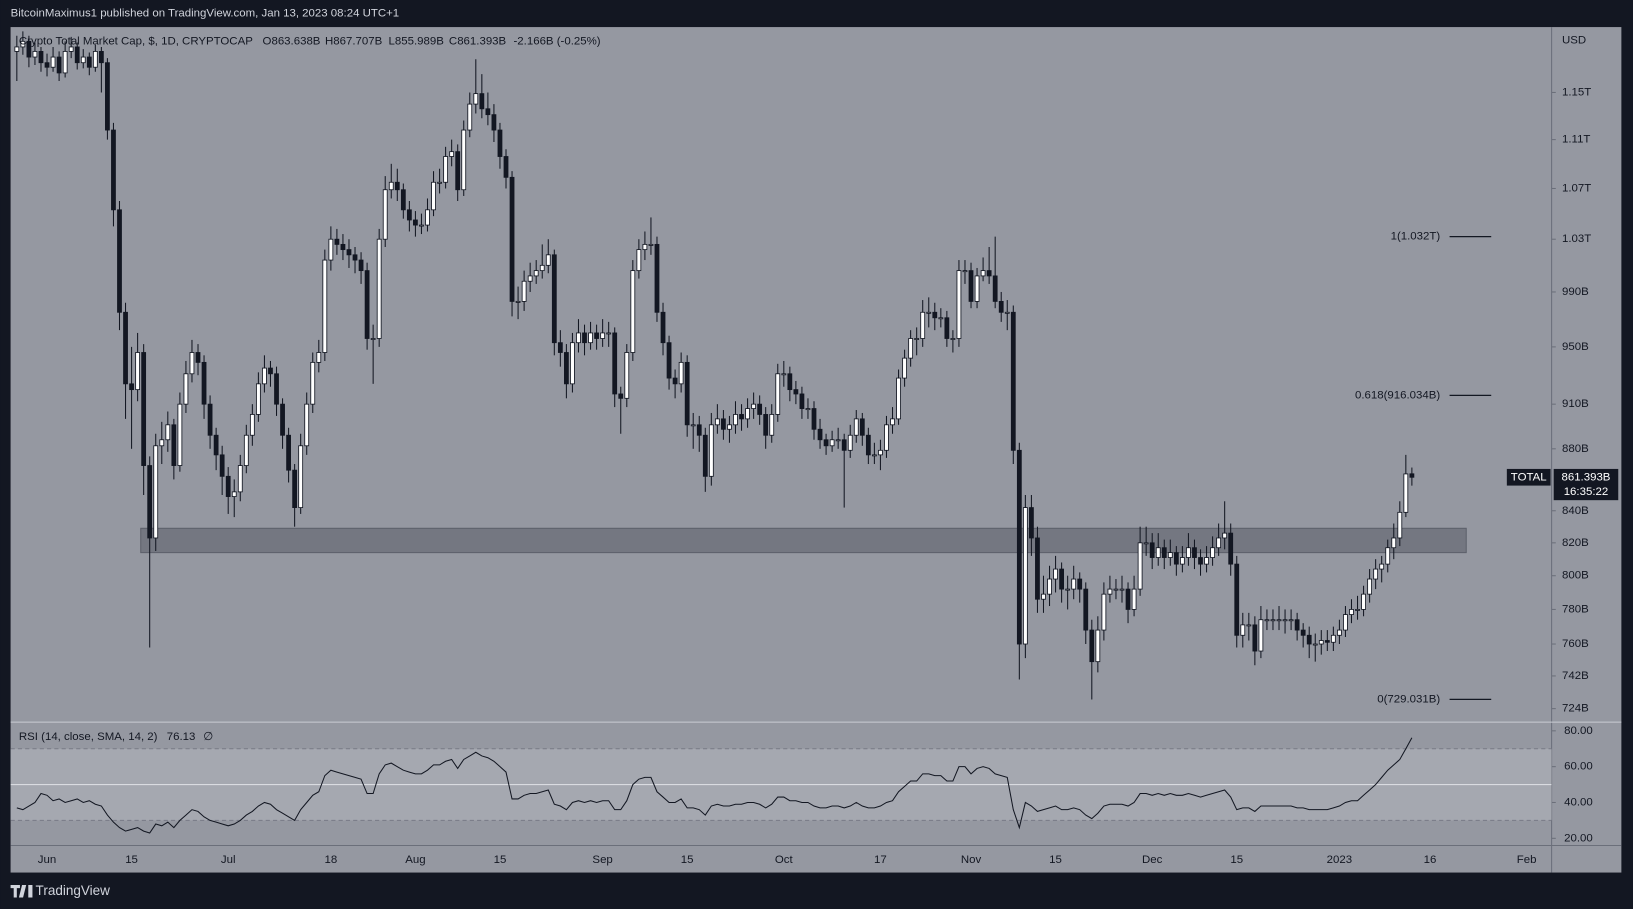  Describe the element at coordinates (1576, 140) in the screenshot. I see `y-tick-label: 1.11T` at that location.